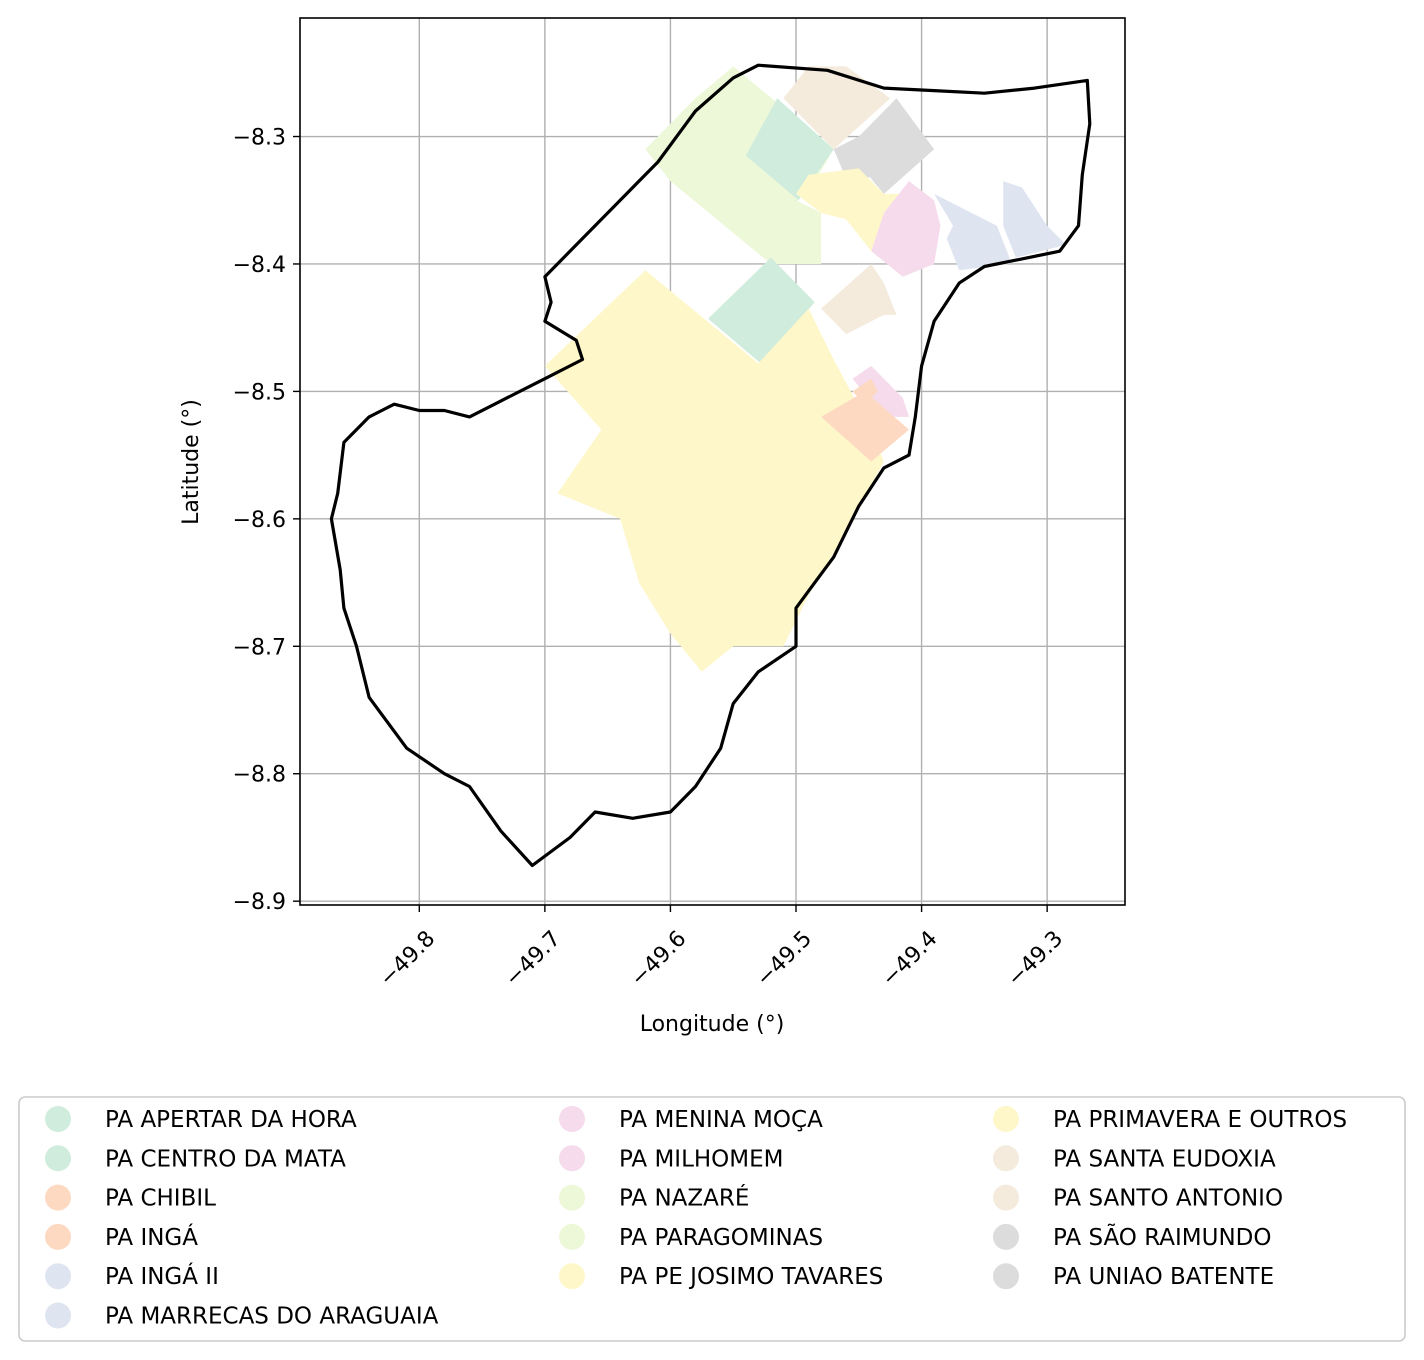 The image size is (1424, 1360). What do you see at coordinates (259, 520) in the screenshot?
I see `y-tick-label: −8.6` at bounding box center [259, 520].